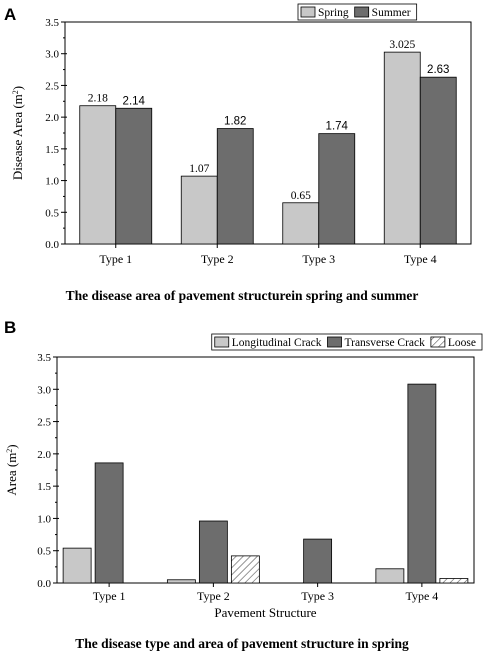  Describe the element at coordinates (11, 474) in the screenshot. I see `y-axis-title-text: Area (m` at that location.